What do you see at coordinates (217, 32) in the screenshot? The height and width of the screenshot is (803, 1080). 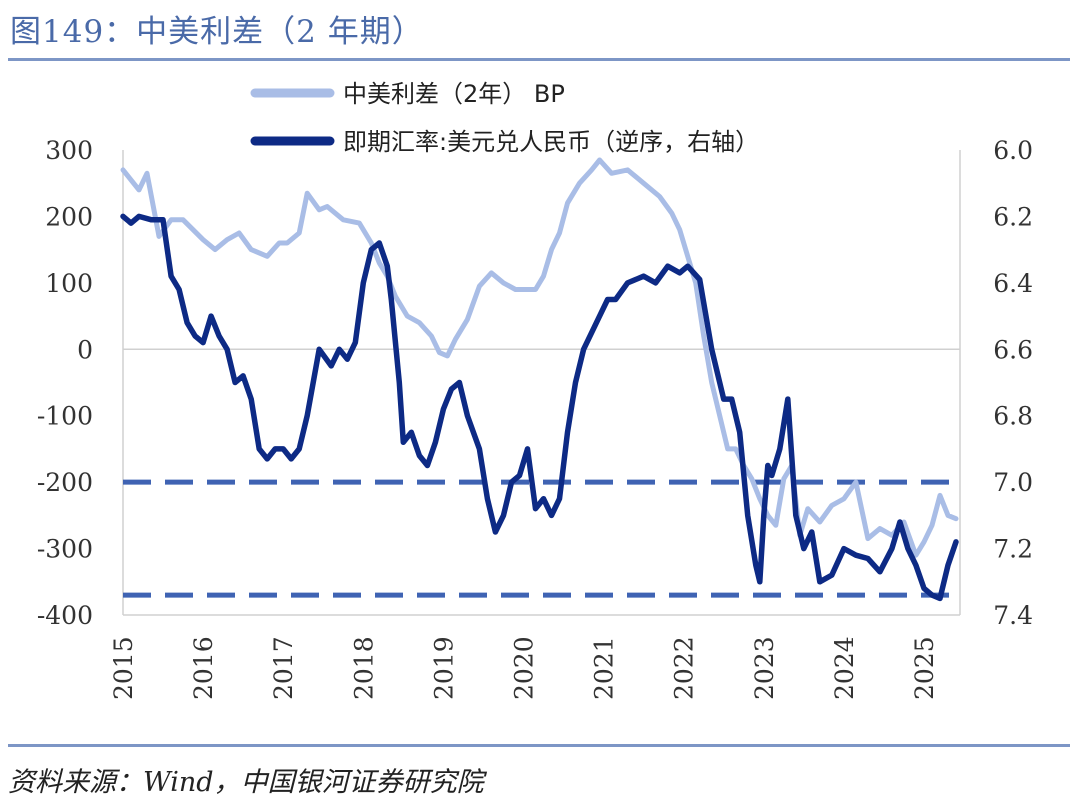 I see `figure-title: 图149：中美利差（2 年期）` at bounding box center [217, 32].